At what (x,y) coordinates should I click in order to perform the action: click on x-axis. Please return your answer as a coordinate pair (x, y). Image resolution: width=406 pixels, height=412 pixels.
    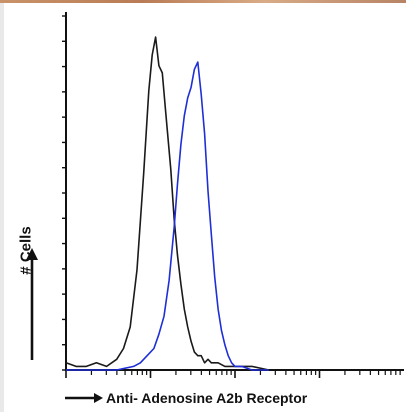
    Looking at the image, I should click on (234, 373).